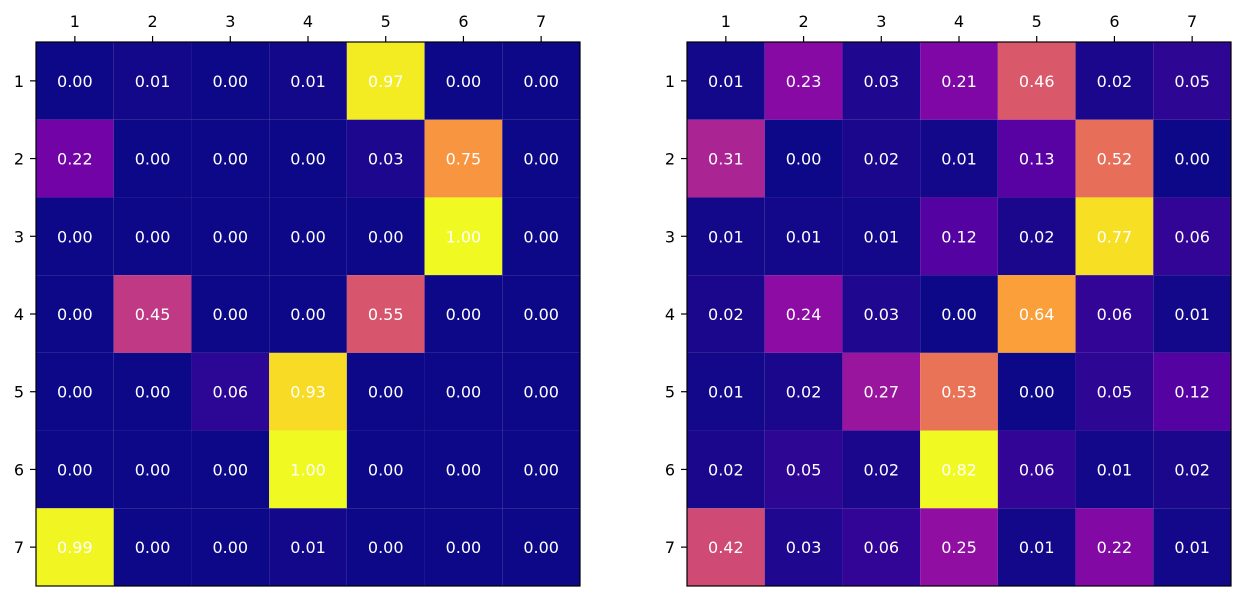  I want to click on cell-value-r2-c7: 0.00, so click(1192, 159).